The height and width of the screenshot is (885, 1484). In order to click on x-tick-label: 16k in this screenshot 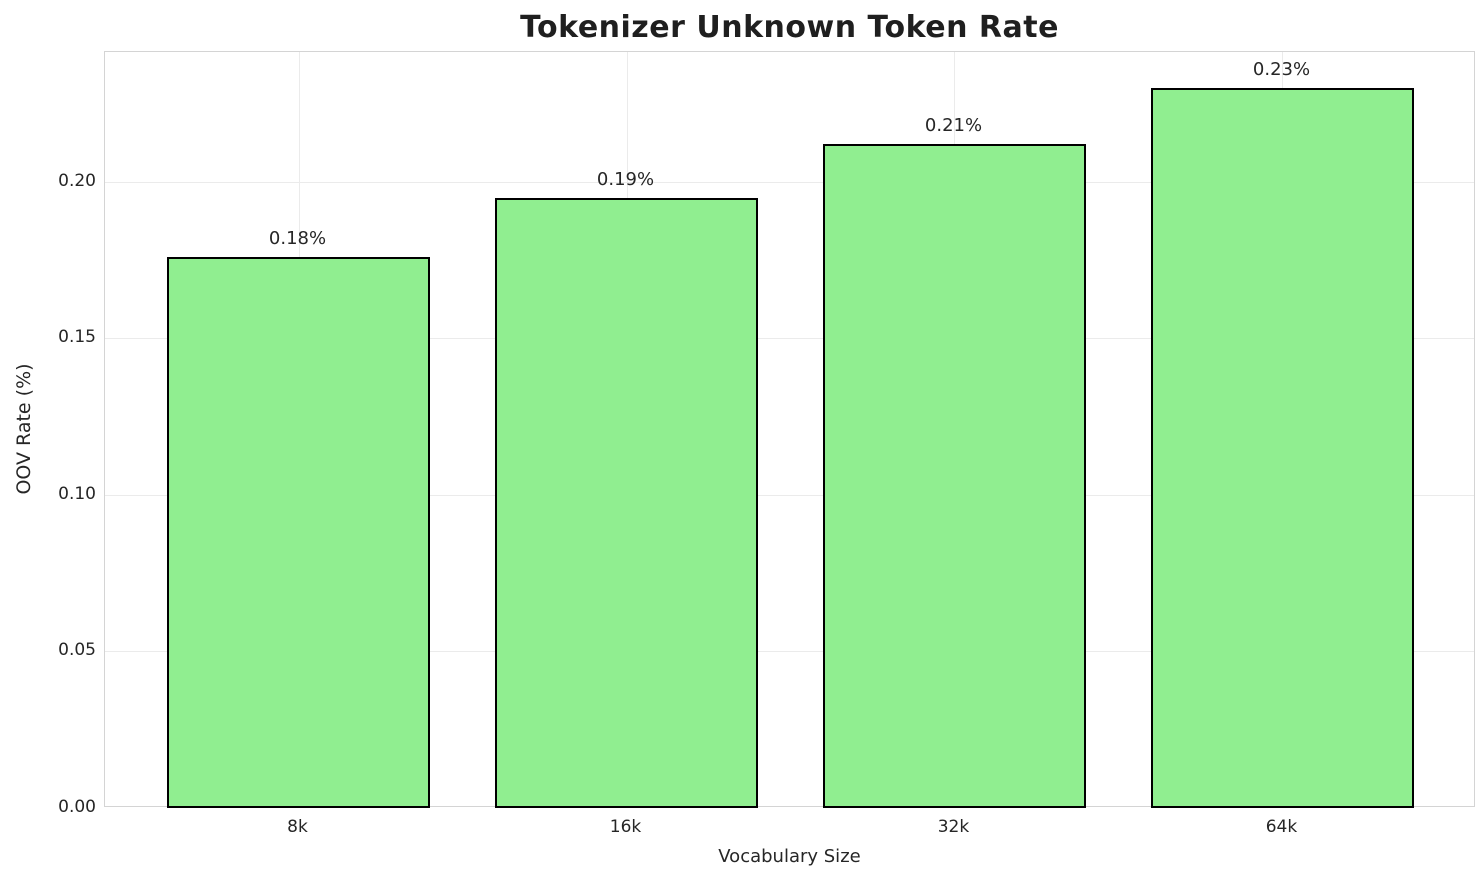, I will do `click(625, 827)`.